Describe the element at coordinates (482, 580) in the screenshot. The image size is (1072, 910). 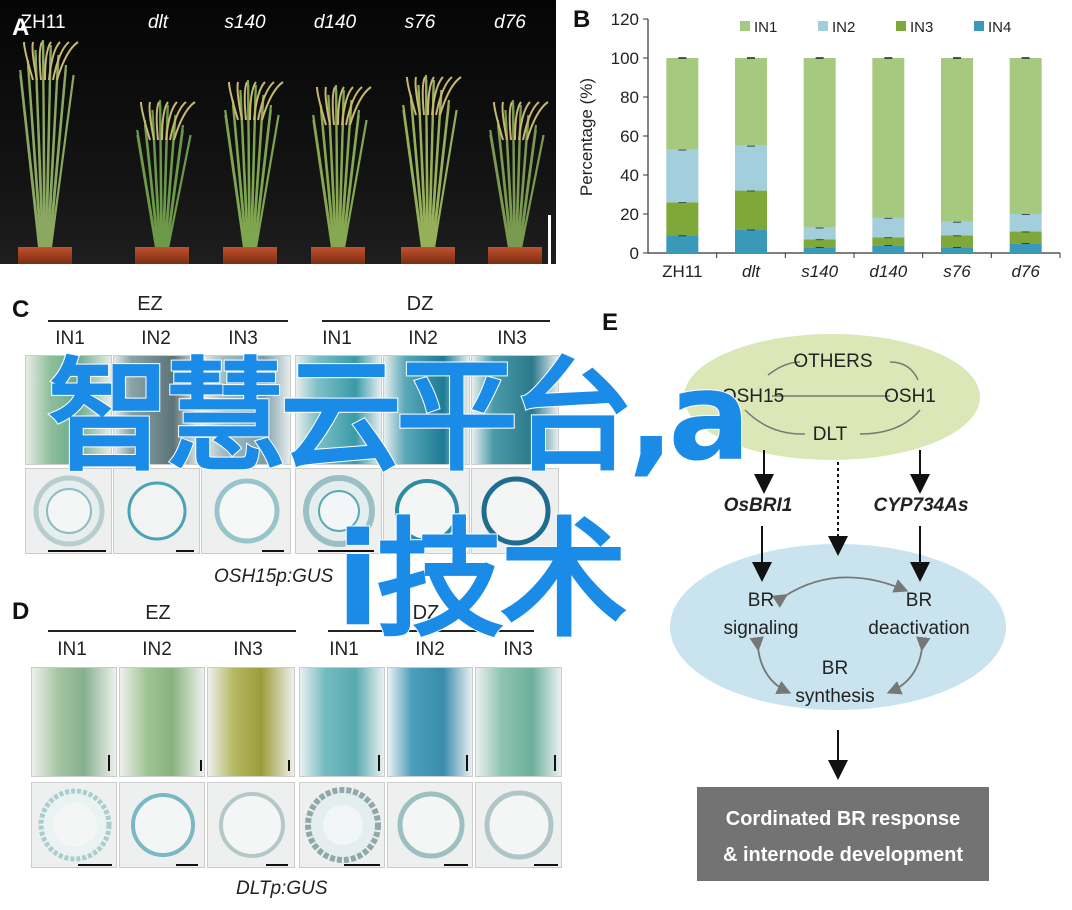
I see `watermark-line-2: i技术` at that location.